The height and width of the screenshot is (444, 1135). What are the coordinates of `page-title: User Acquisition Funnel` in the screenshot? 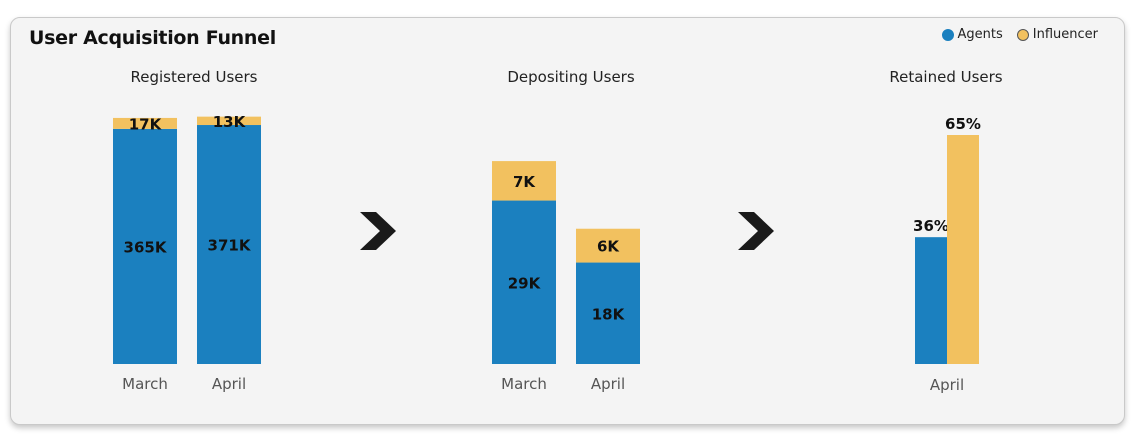 It's located at (152, 38).